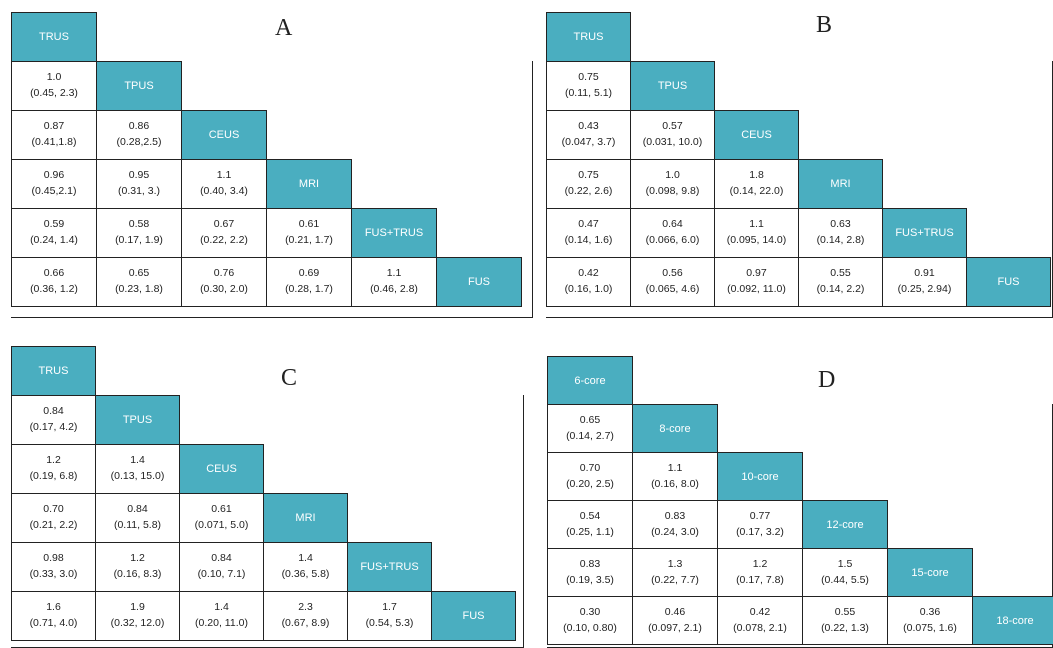 This screenshot has width=1053, height=648. I want to click on estimate-value: 0.91, so click(924, 273).